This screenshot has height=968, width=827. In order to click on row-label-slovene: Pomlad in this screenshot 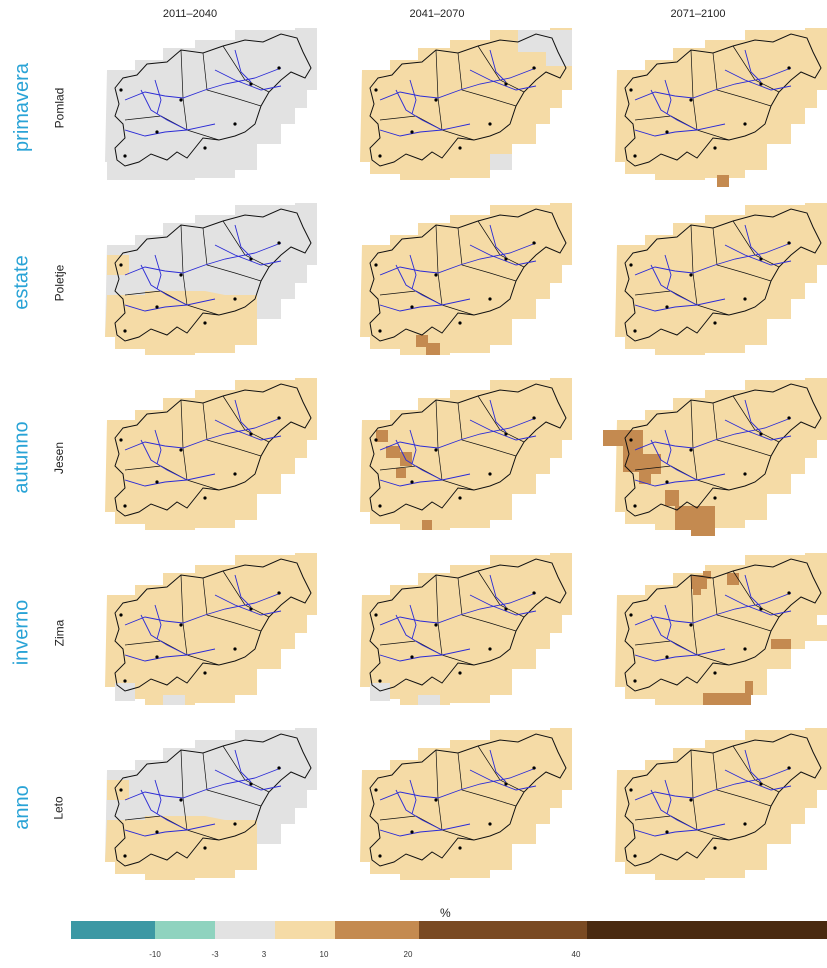, I will do `click(59, 107)`.